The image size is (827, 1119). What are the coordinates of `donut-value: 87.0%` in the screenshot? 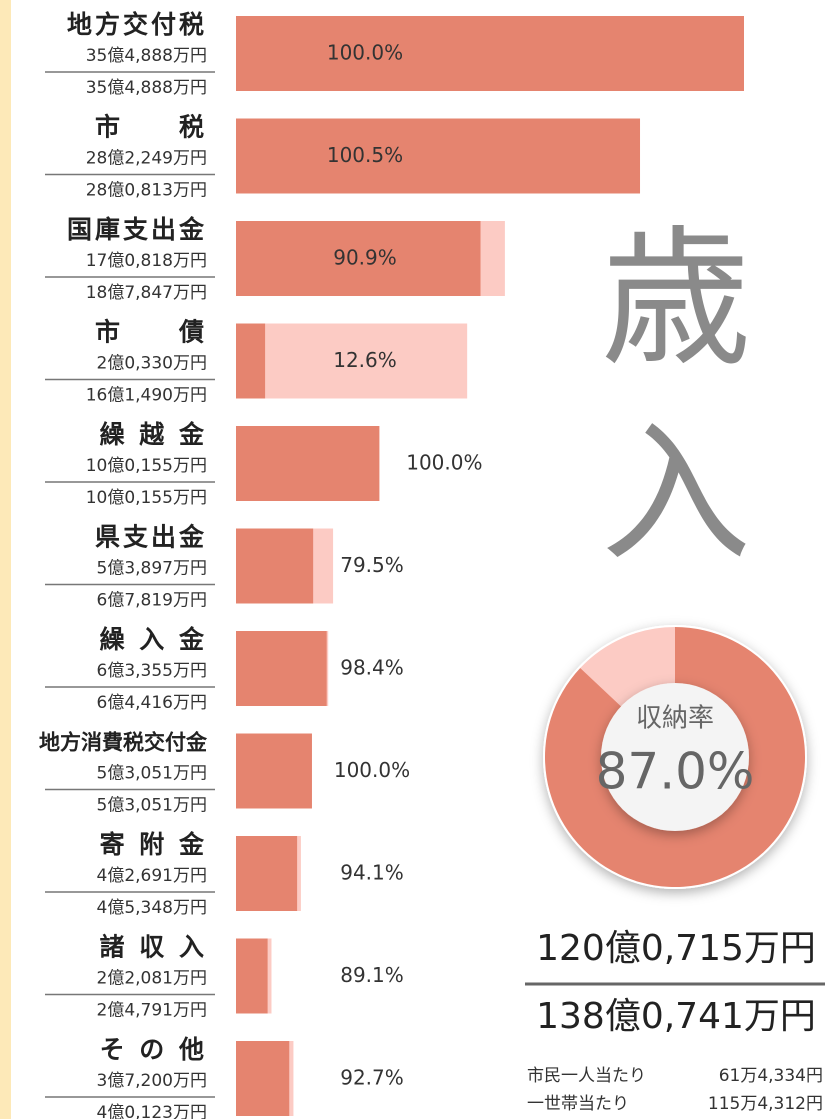 It's located at (675, 772).